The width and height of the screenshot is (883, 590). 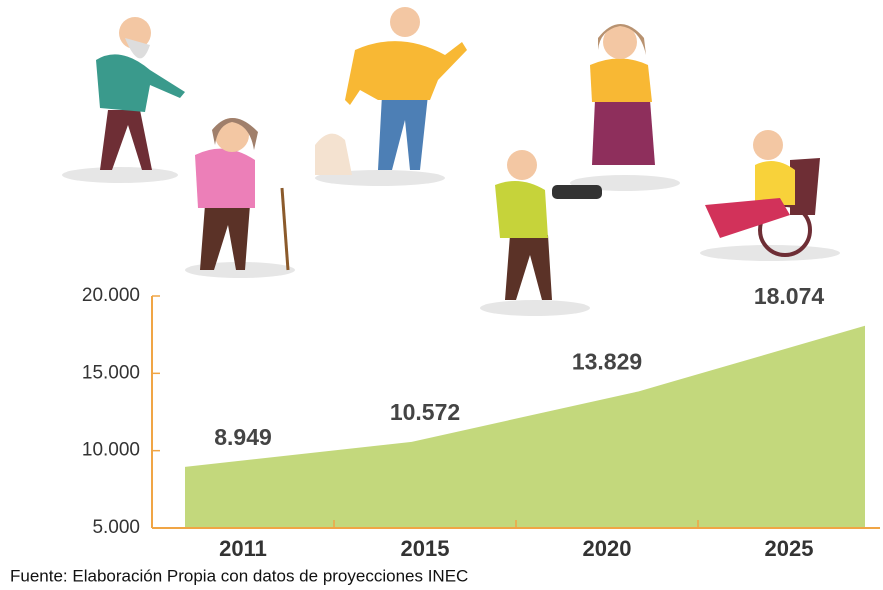 What do you see at coordinates (243, 437) in the screenshot?
I see `value-label: 8.949` at bounding box center [243, 437].